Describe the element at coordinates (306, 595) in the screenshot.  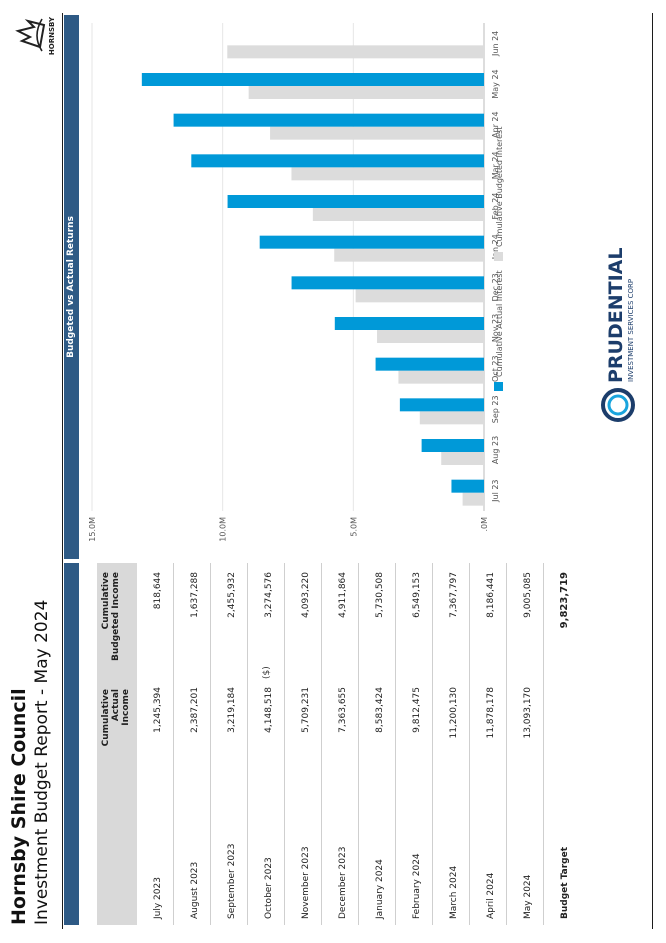
I see `row-budgeted: 4,093,220` at that location.